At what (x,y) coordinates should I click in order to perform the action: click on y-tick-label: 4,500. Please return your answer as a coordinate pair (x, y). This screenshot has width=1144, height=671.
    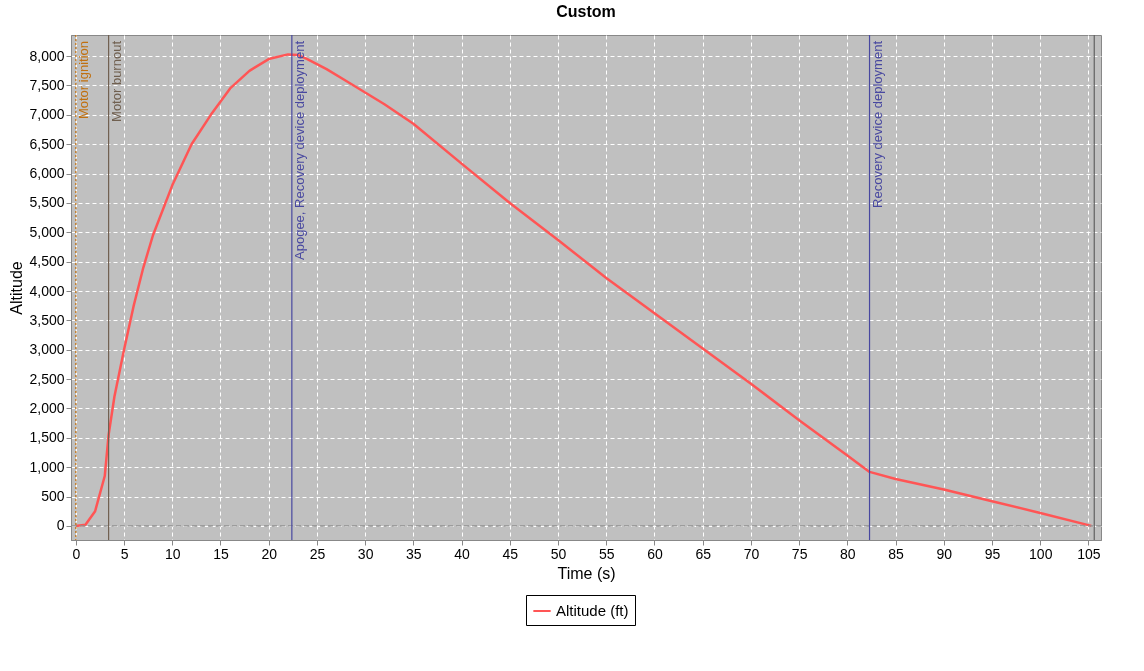
    Looking at the image, I should click on (47, 261).